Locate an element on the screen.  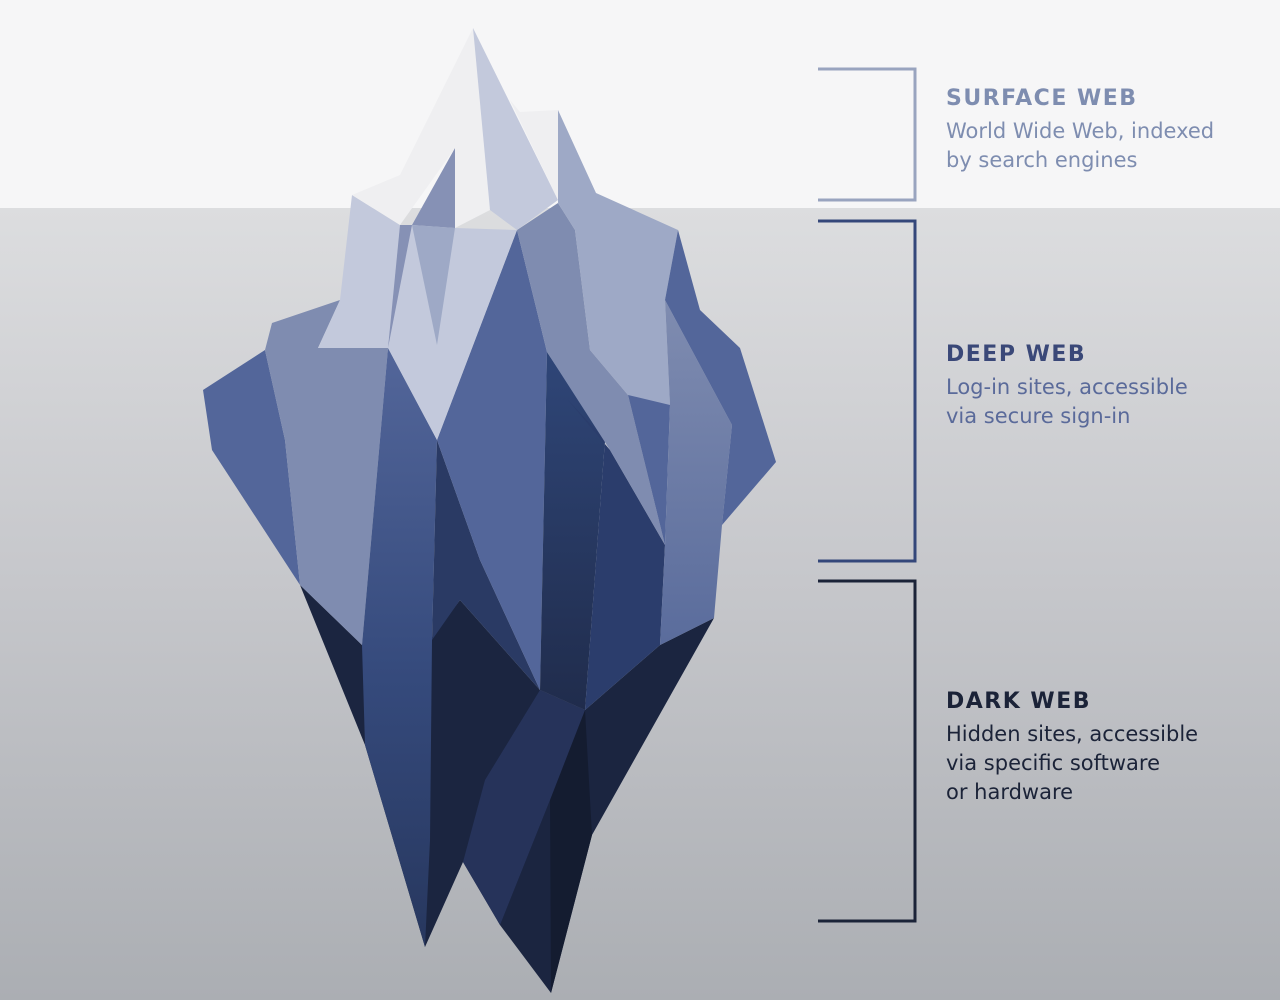
deep-web-bracket is located at coordinates (867, 391).